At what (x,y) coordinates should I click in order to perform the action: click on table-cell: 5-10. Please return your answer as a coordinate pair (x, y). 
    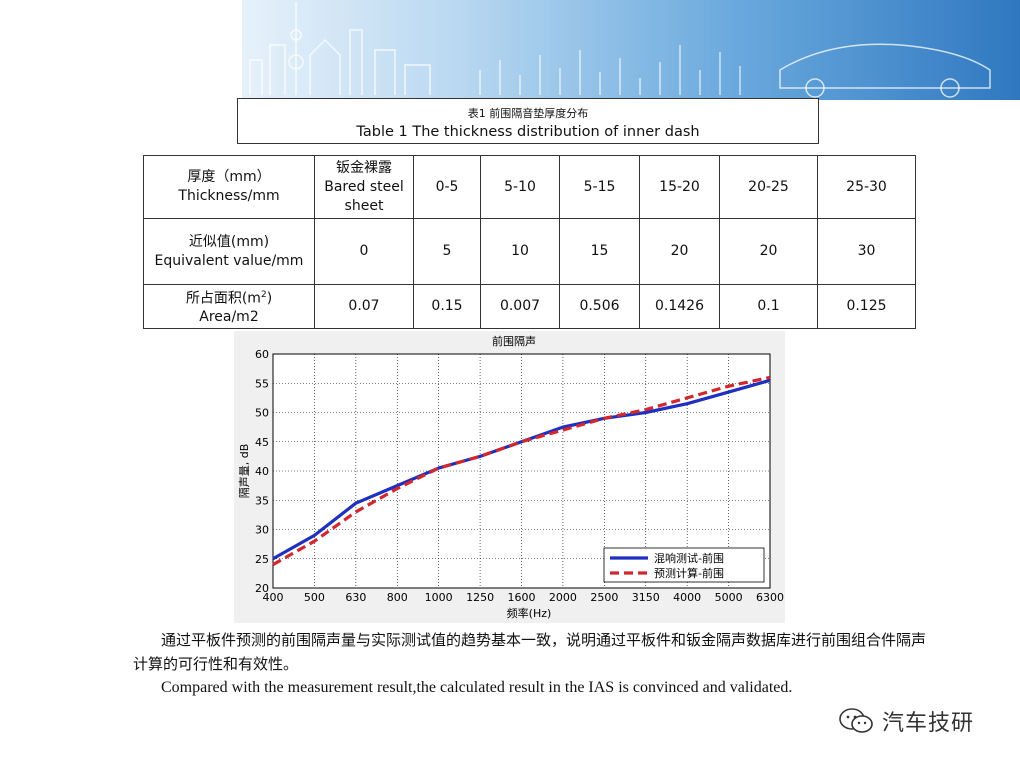
    Looking at the image, I should click on (520, 187).